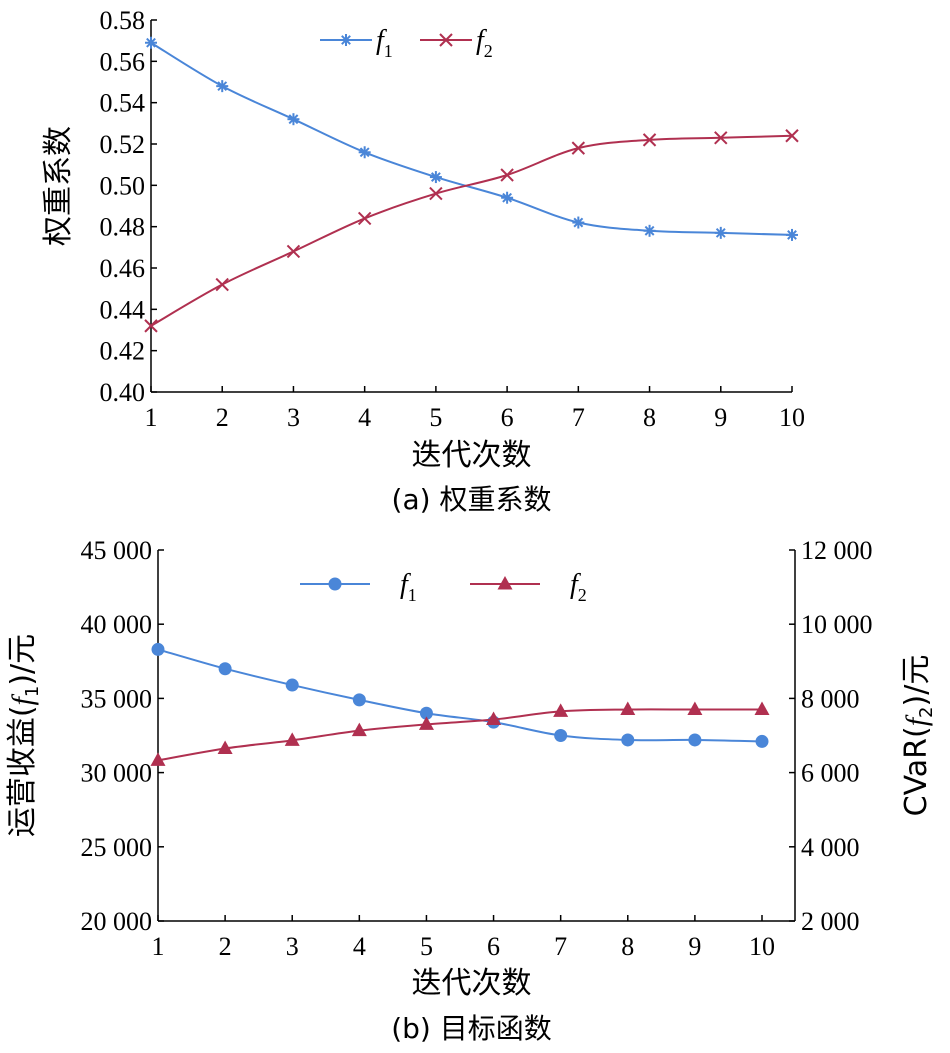 This screenshot has height=1053, width=950. Describe the element at coordinates (292, 946) in the screenshot. I see `chart-b-xtick-label: 3` at that location.